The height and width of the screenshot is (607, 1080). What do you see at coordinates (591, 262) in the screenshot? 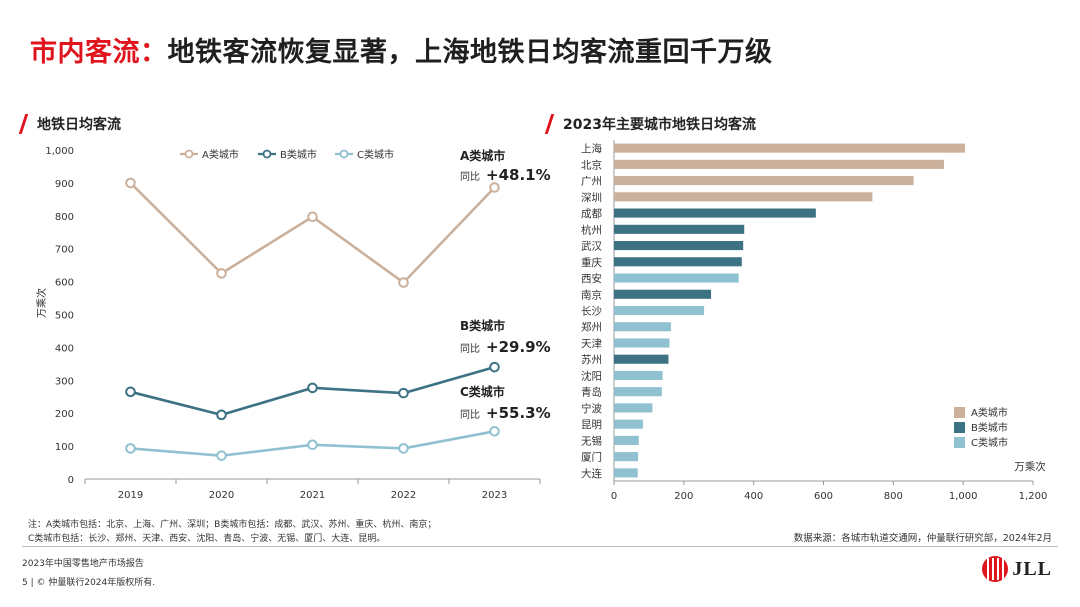
I see `category-label: 重庆` at bounding box center [591, 262].